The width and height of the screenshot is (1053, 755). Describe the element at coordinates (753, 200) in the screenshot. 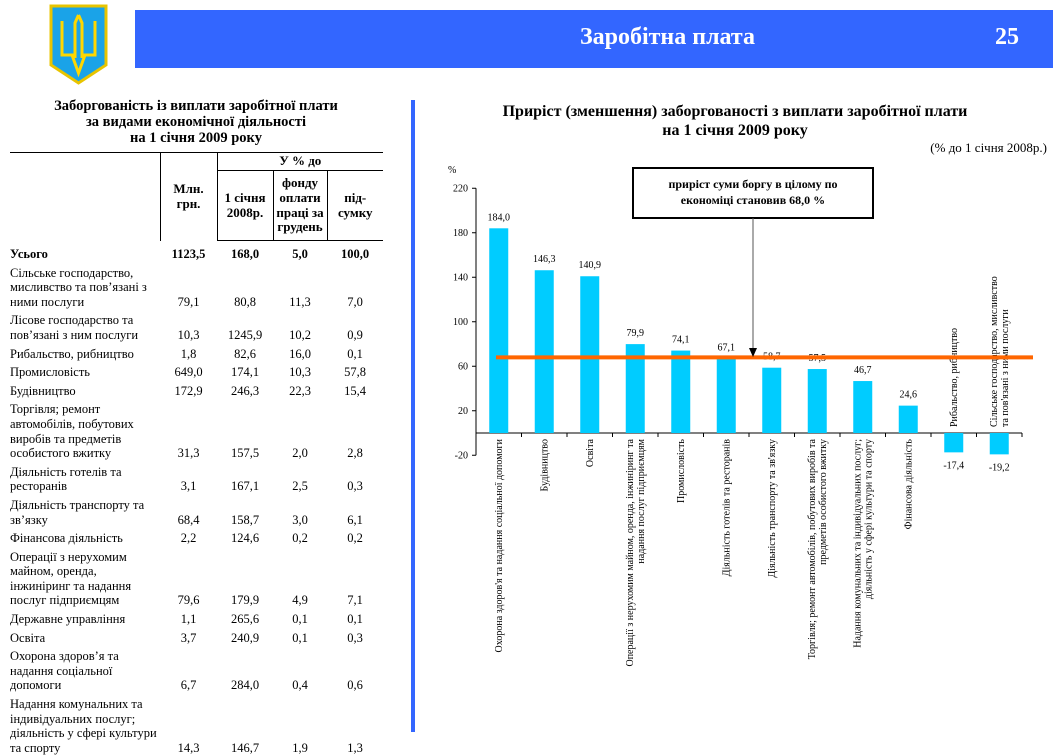

I see `annotation-text: економіці становив 68,0 %` at that location.